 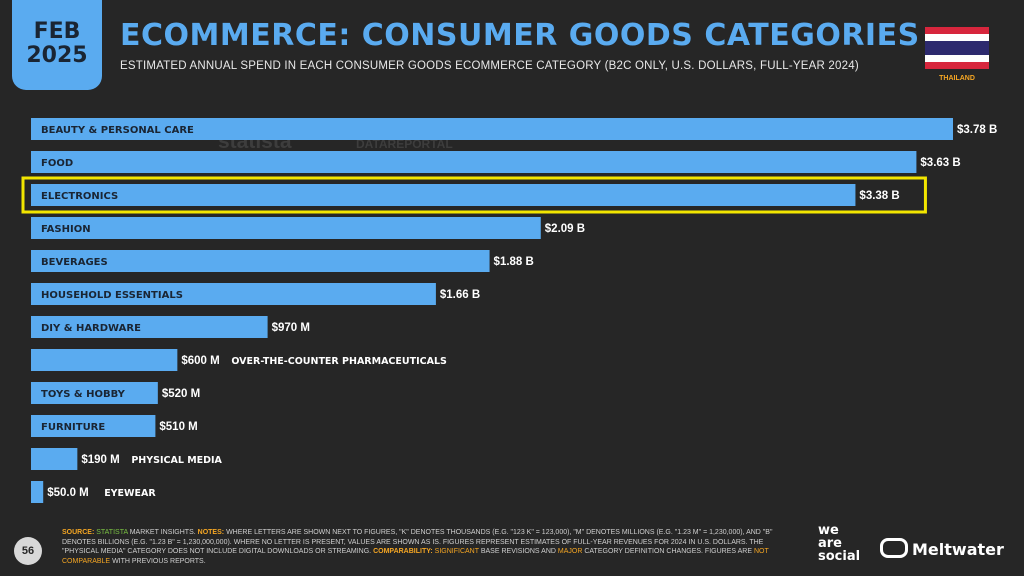 What do you see at coordinates (339, 361) in the screenshot?
I see `category-label-over-the-counter-pharmaceuticals: OVER-THE-COUNTER PHARMACEUTICALS` at bounding box center [339, 361].